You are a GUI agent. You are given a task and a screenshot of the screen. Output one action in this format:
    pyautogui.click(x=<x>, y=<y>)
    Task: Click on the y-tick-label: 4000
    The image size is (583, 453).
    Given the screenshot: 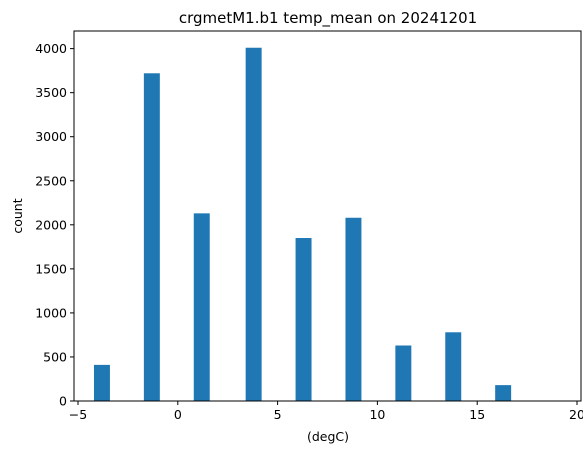 What is the action you would take?
    pyautogui.click(x=51, y=48)
    